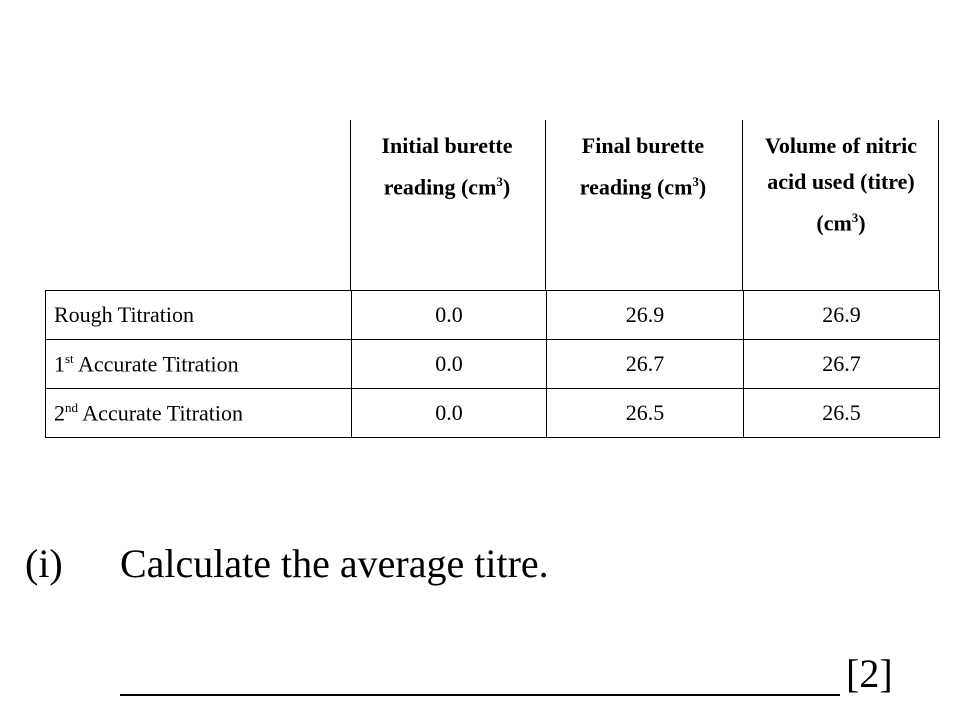 This screenshot has height=720, width=960. Describe the element at coordinates (334, 563) in the screenshot. I see `question-text: Calculate the average titre.` at that location.